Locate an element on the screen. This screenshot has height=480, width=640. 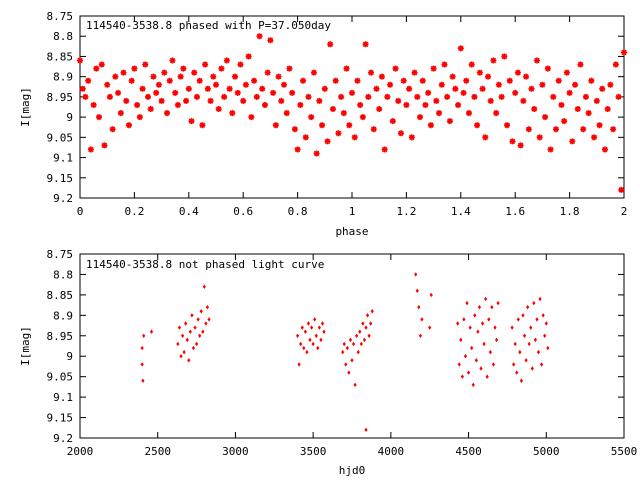
x-tick-label: 1.2 is located at coordinates (406, 211).